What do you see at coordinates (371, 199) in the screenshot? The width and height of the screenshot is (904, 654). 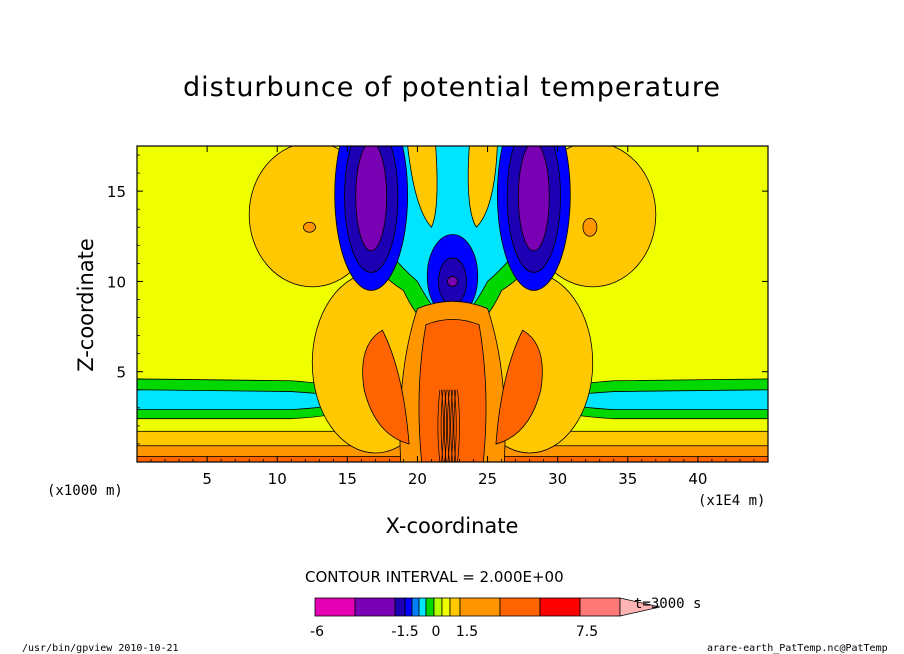 I see `cold-lobe-left-core` at bounding box center [371, 199].